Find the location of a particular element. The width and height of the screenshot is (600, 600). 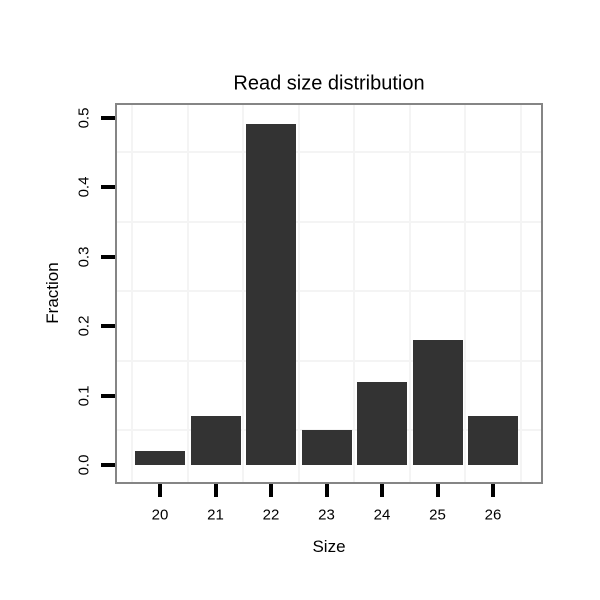

x-tick-label: 24 is located at coordinates (382, 515).